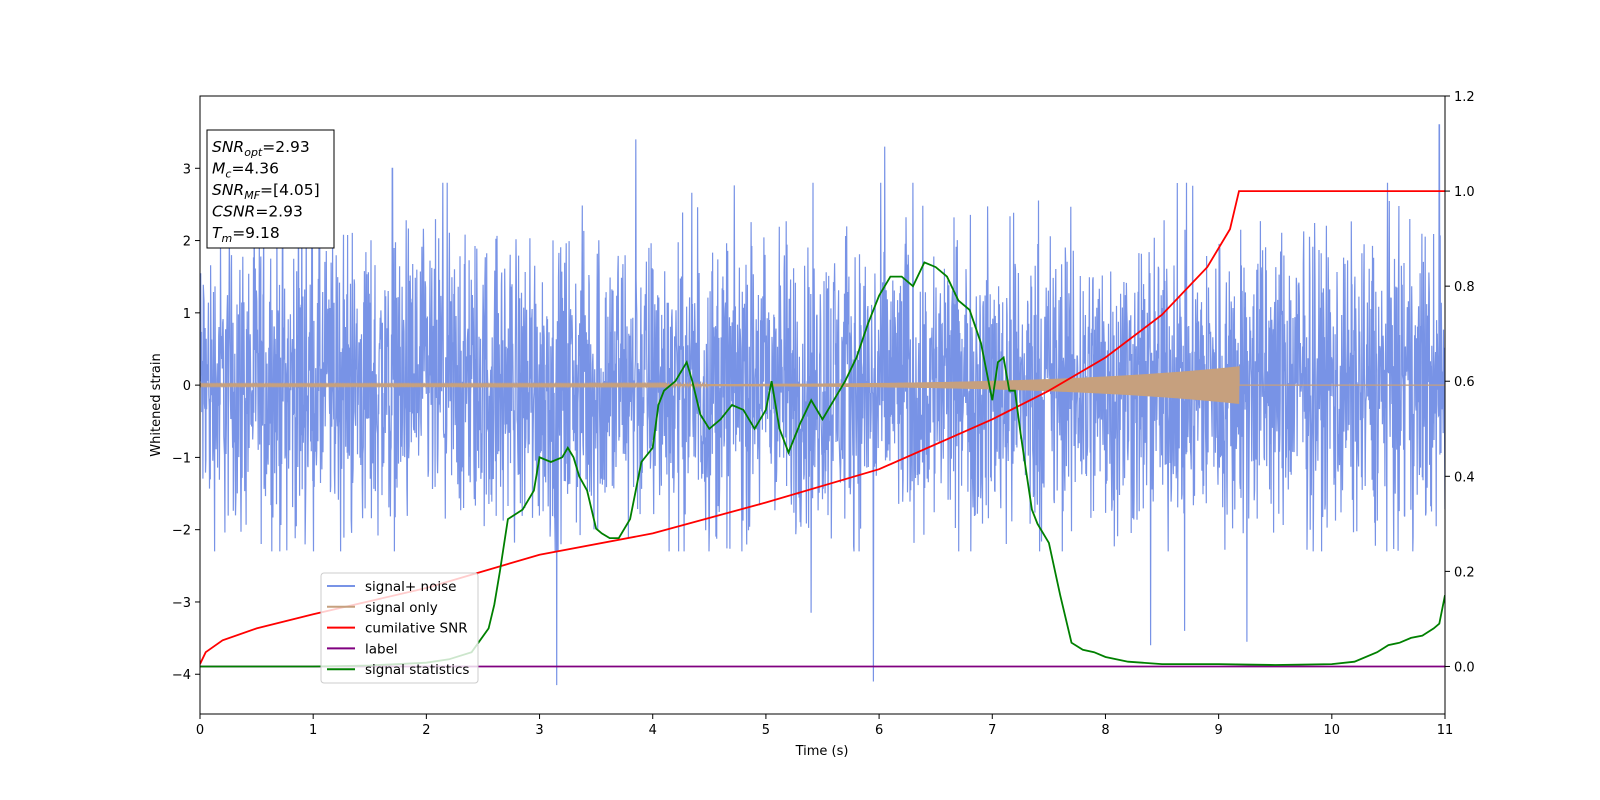 Image resolution: width=1600 pixels, height=800 pixels. Describe the element at coordinates (822, 751) in the screenshot. I see `x-axis-label: Time (s)` at that location.